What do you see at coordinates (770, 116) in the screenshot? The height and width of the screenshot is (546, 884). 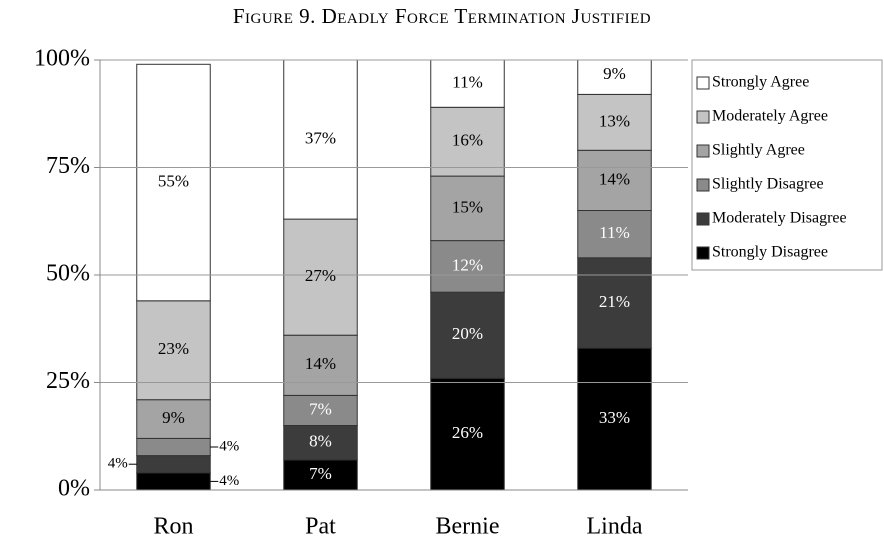 I see `legend-label: Moderately Agree` at bounding box center [770, 116].